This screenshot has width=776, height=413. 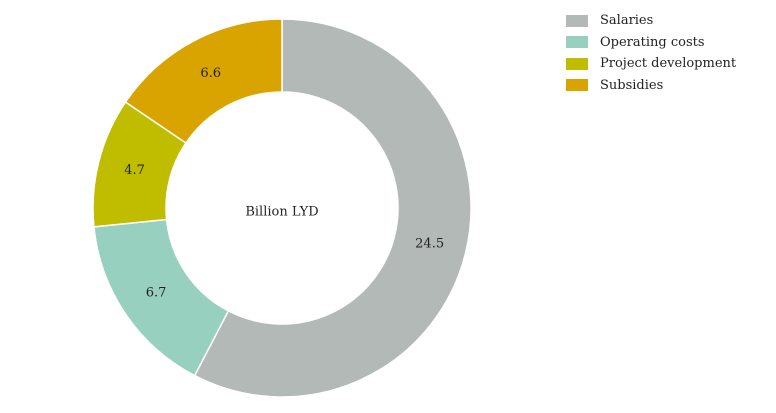 I want to click on slice-label-project-development: 4.7, so click(x=134, y=170).